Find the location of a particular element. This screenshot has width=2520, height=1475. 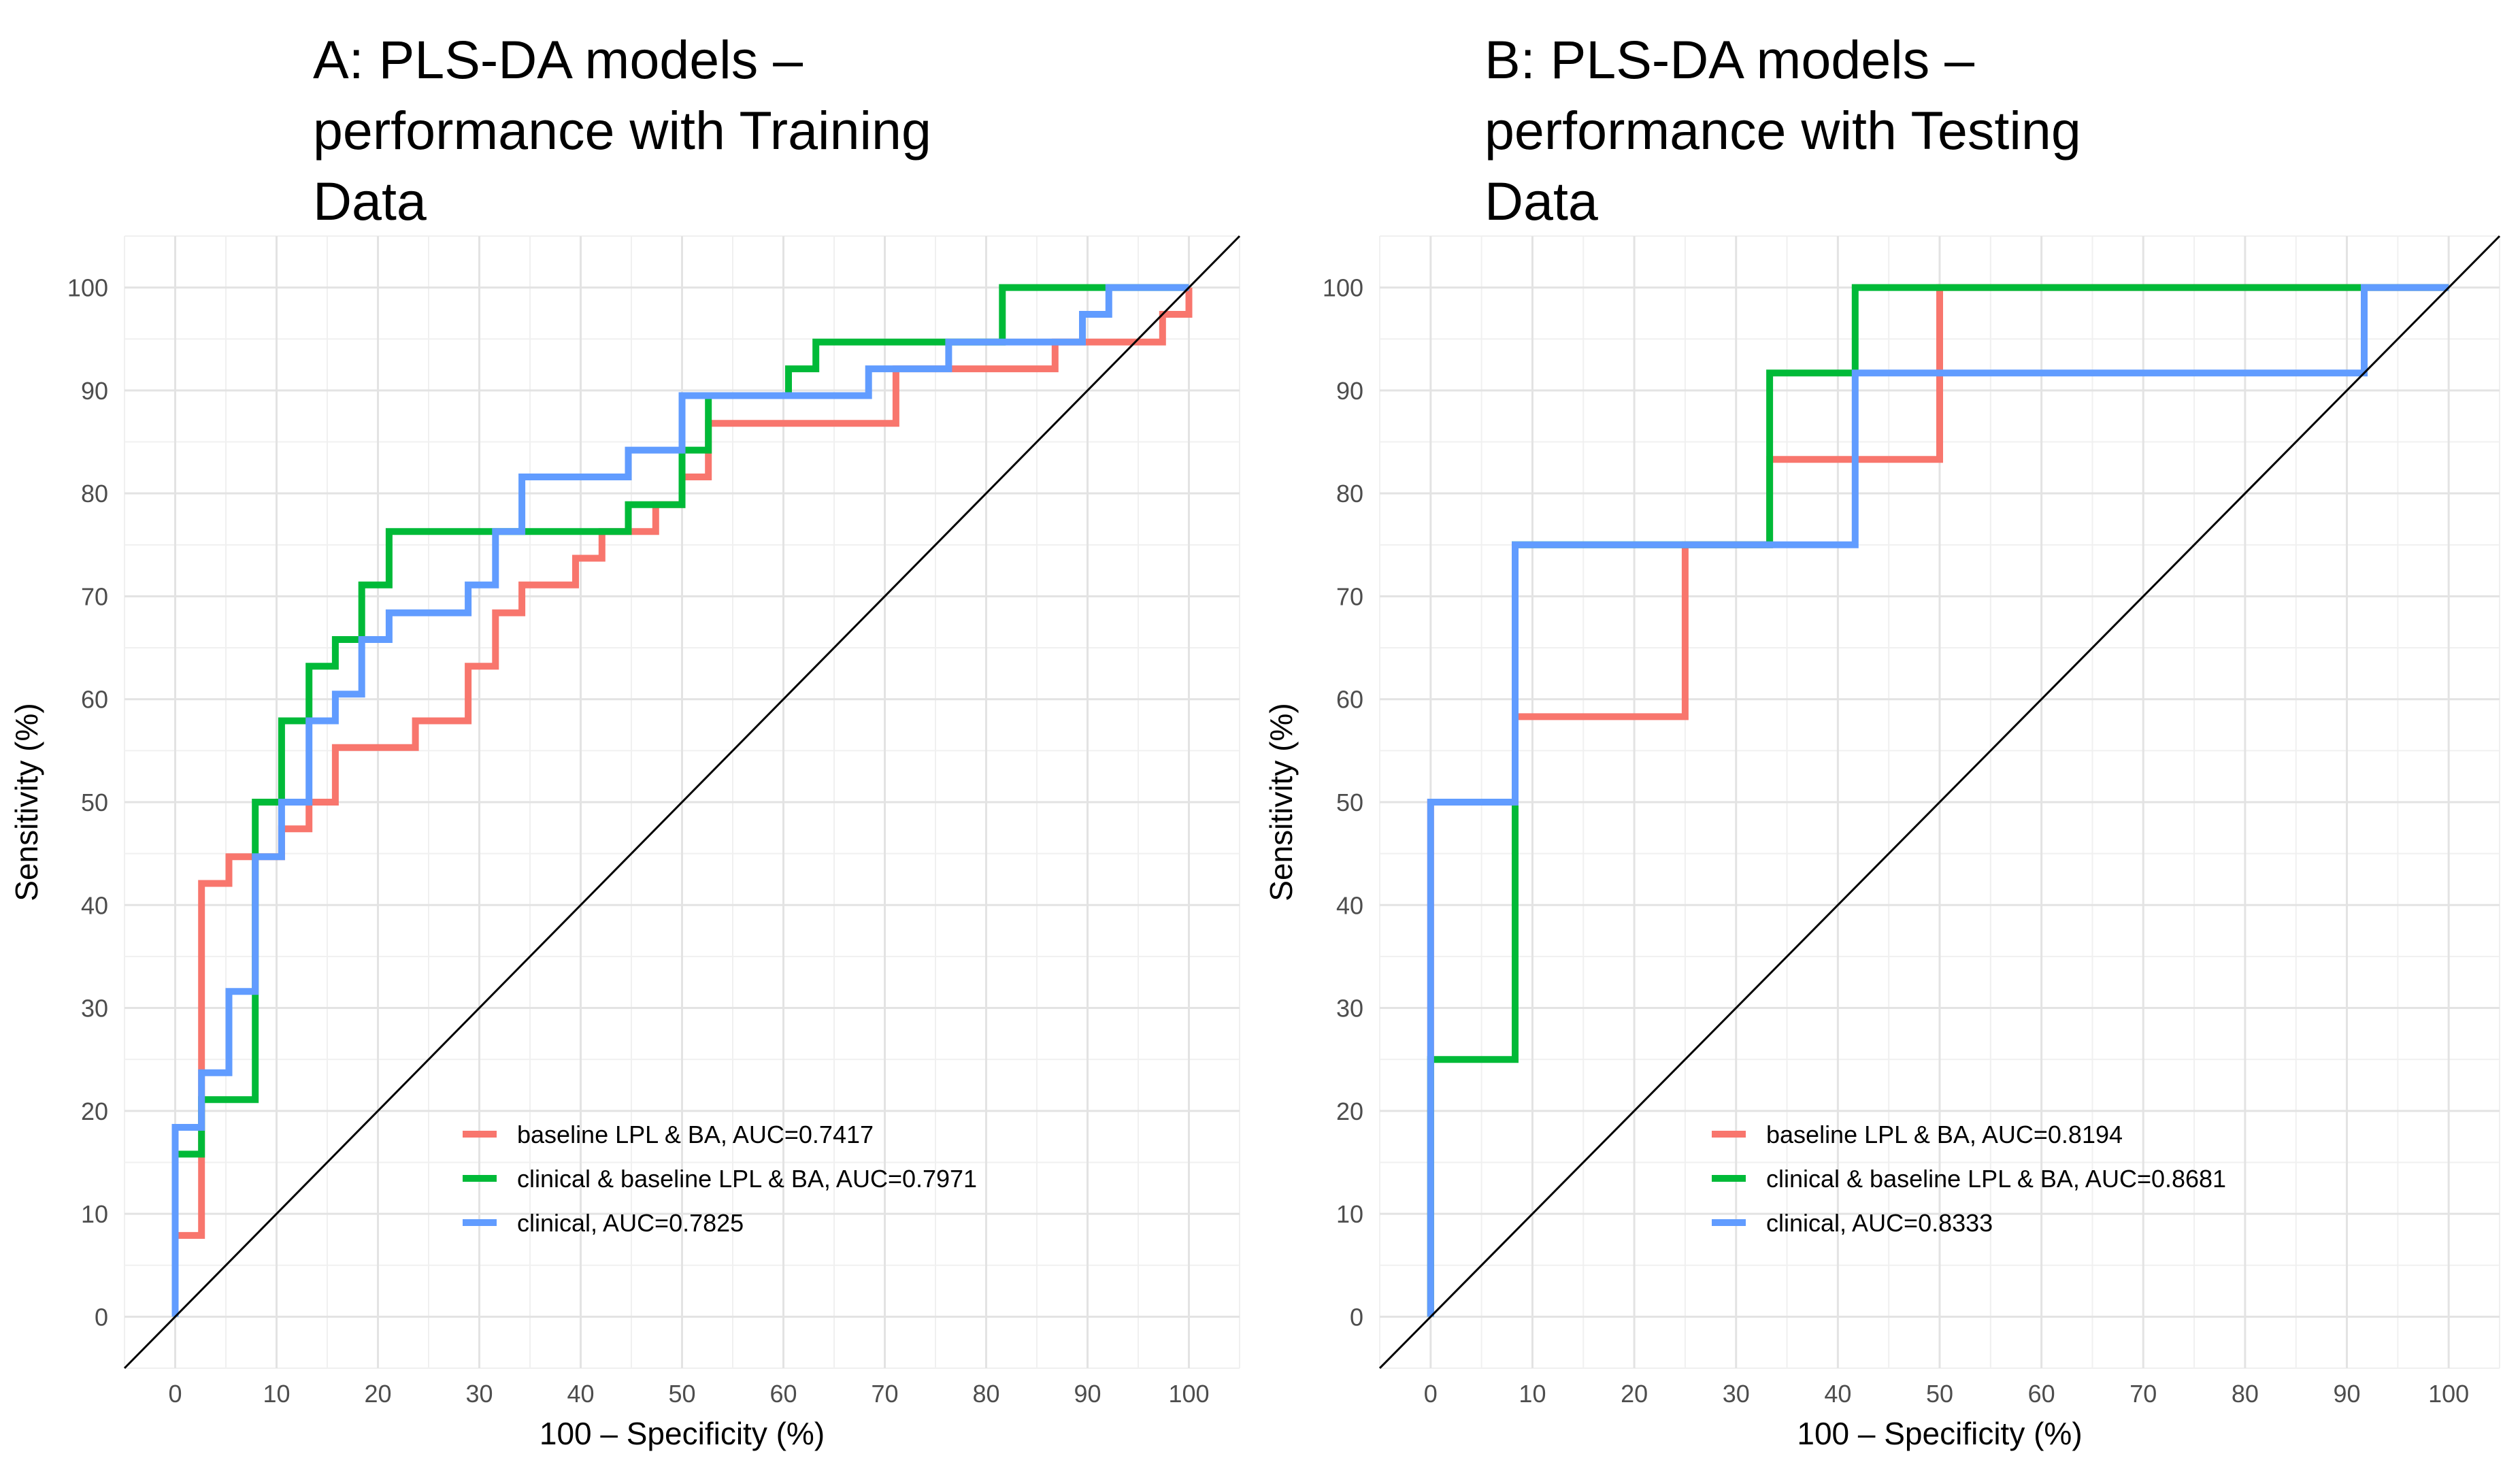

panel-b-x-tick-label: 90 is located at coordinates (2347, 1394).